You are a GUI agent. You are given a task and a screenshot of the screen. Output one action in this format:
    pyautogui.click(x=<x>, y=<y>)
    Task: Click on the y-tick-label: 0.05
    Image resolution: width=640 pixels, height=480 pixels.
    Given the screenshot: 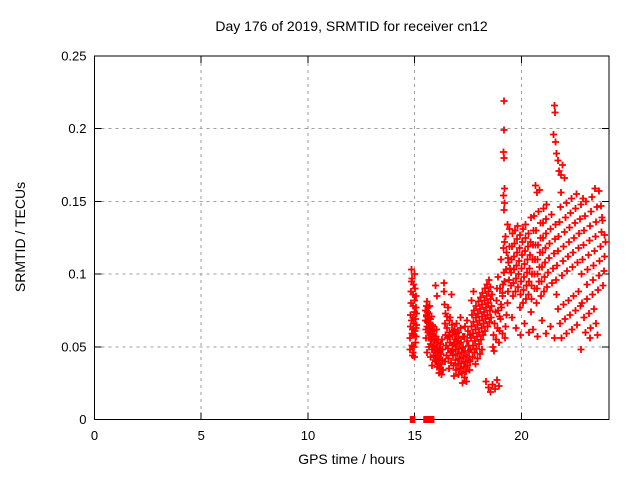 What is the action you would take?
    pyautogui.click(x=73, y=346)
    